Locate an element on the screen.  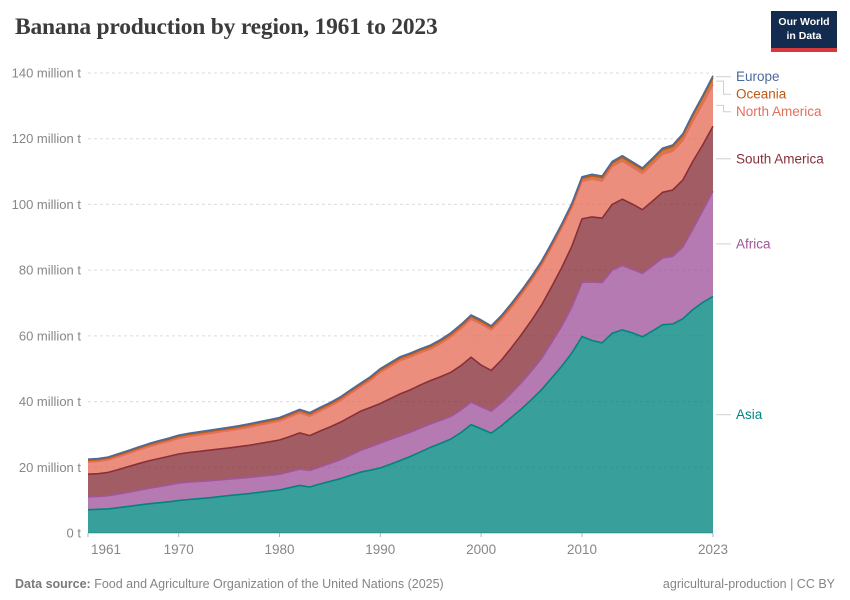
legend-connector-oceania is located at coordinates (723, 87).